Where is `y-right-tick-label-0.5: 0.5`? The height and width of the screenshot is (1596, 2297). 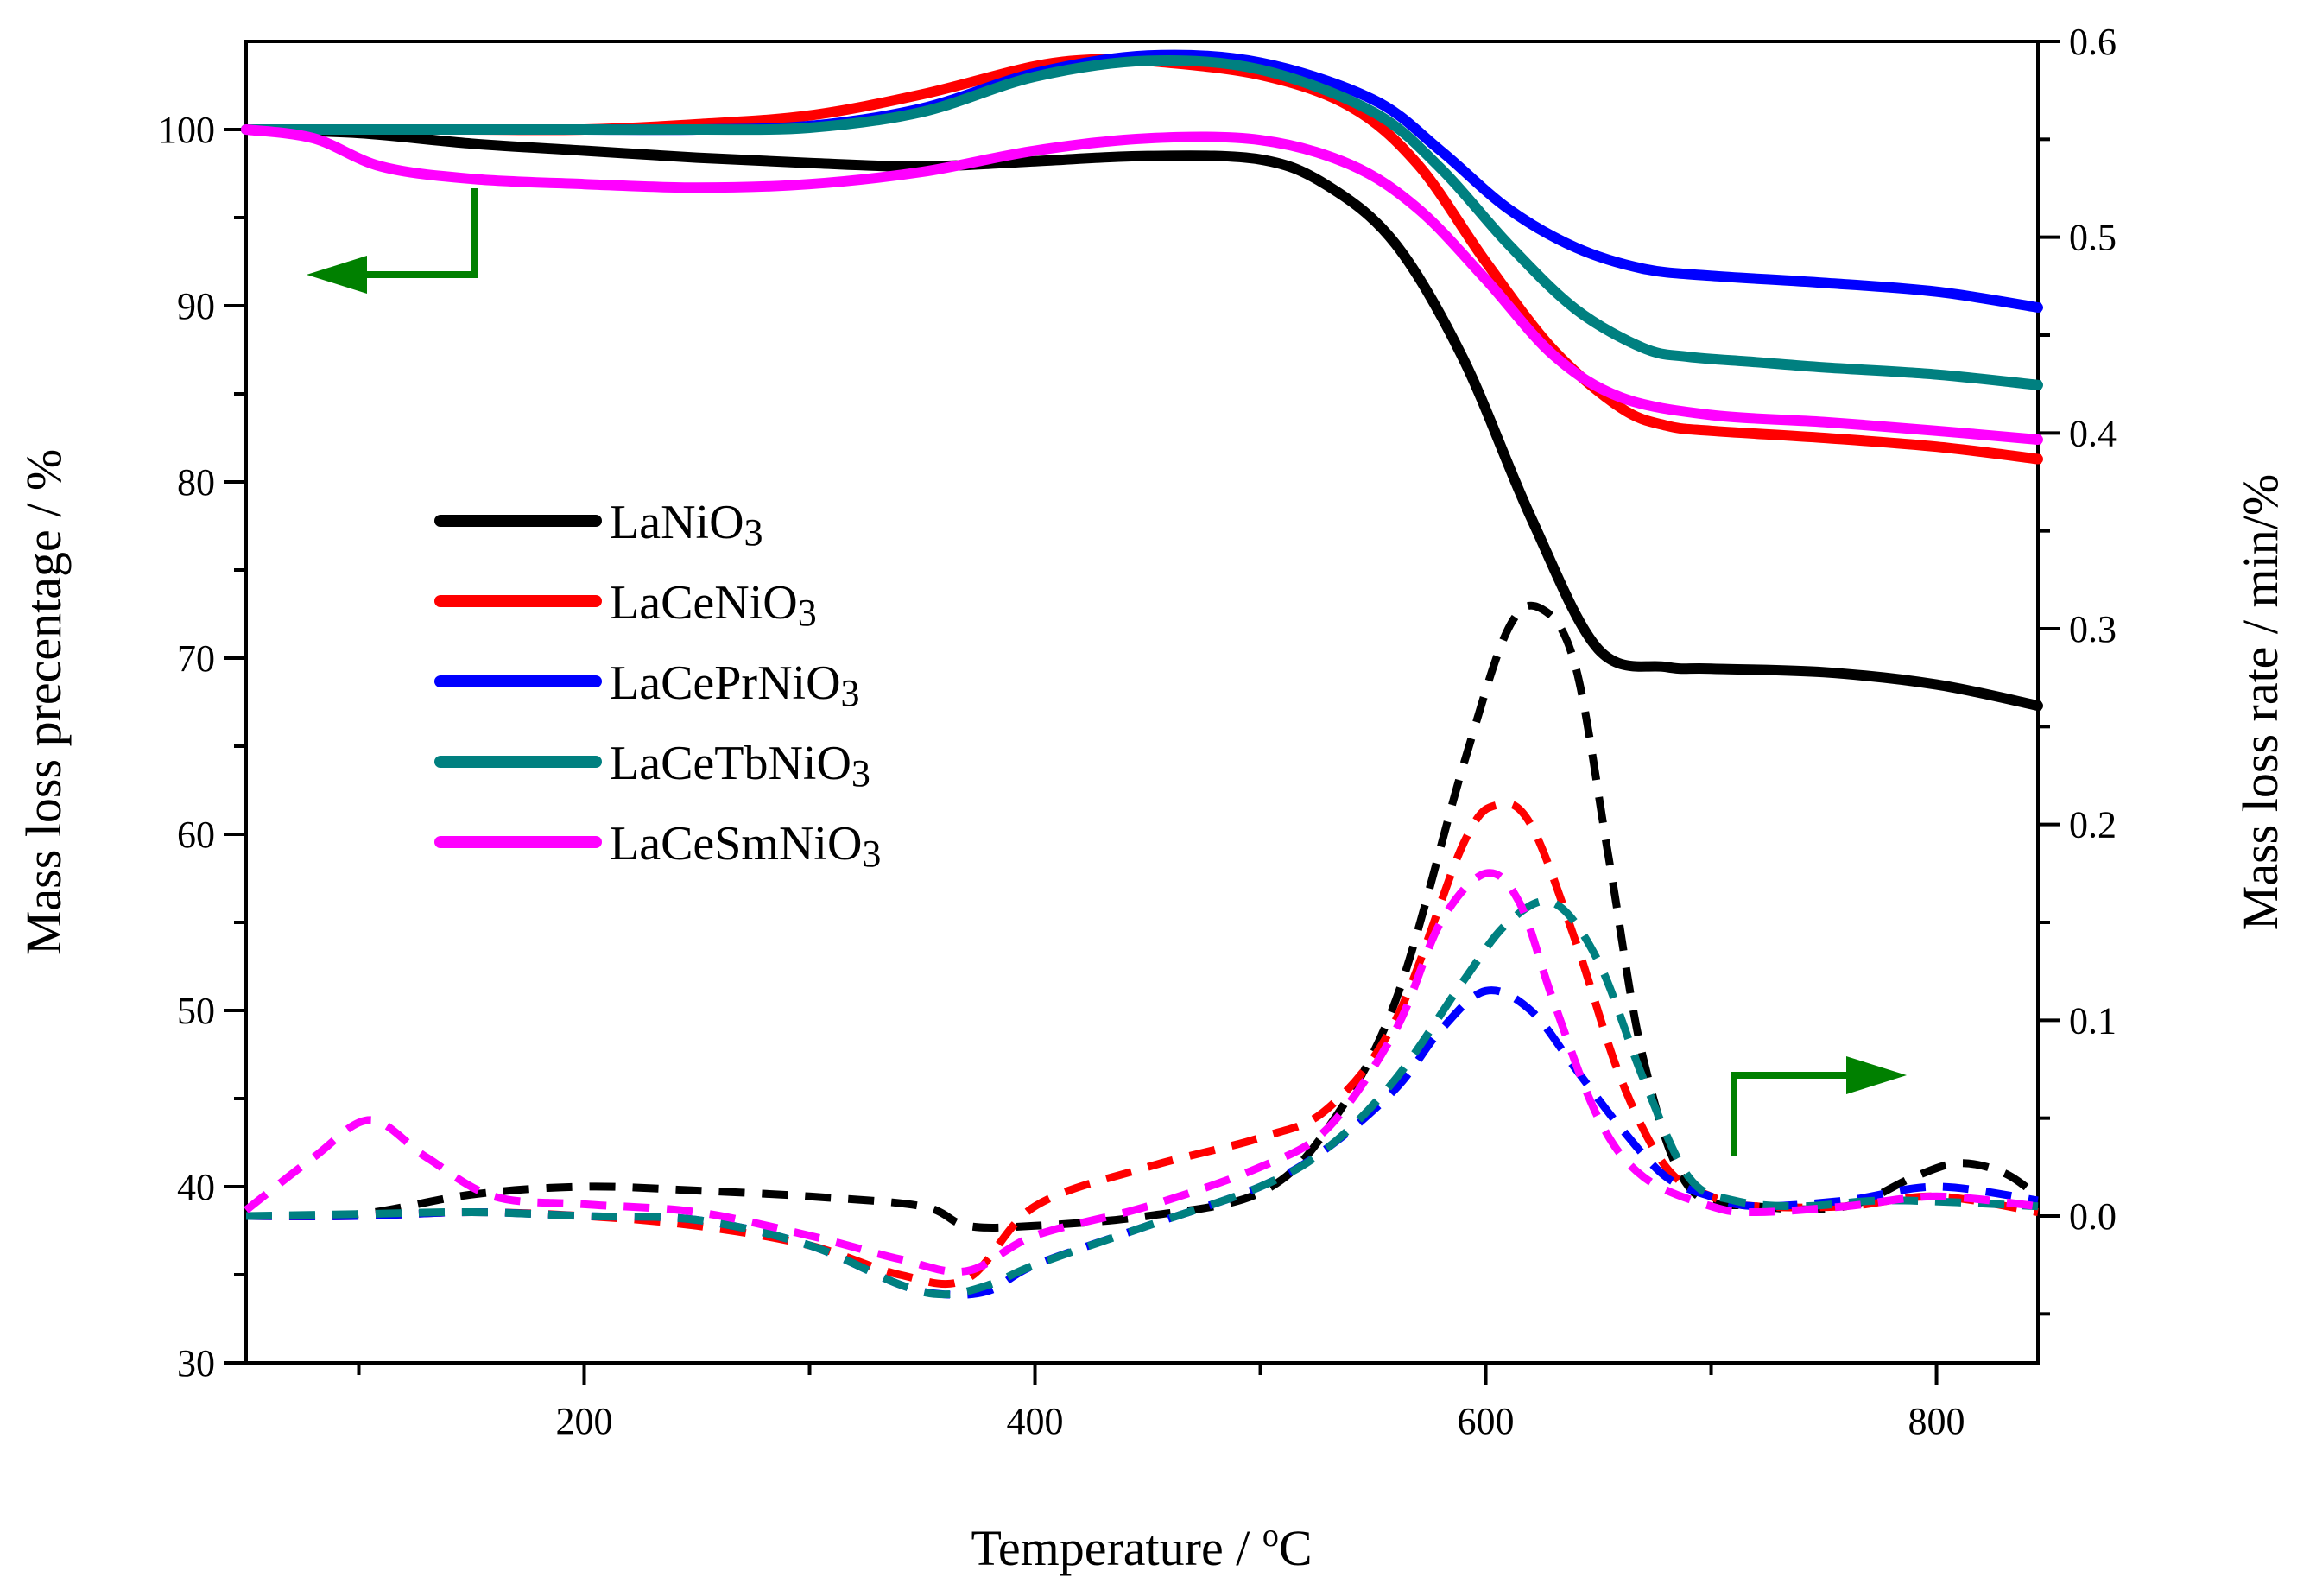 y-right-tick-label-0.5: 0.5 is located at coordinates (2093, 238).